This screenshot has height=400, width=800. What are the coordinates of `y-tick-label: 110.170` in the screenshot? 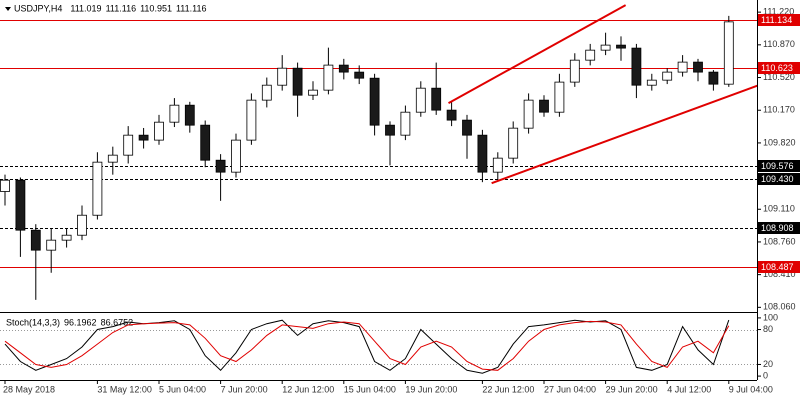 It's located at (779, 110).